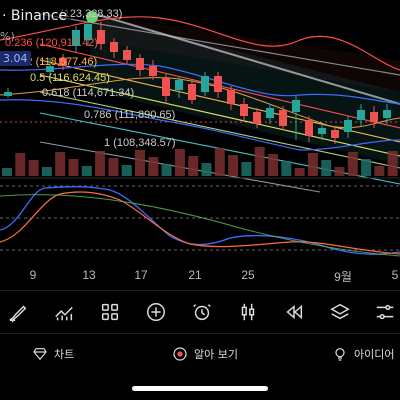  What do you see at coordinates (248, 275) in the screenshot?
I see `x-tick: 25` at bounding box center [248, 275].